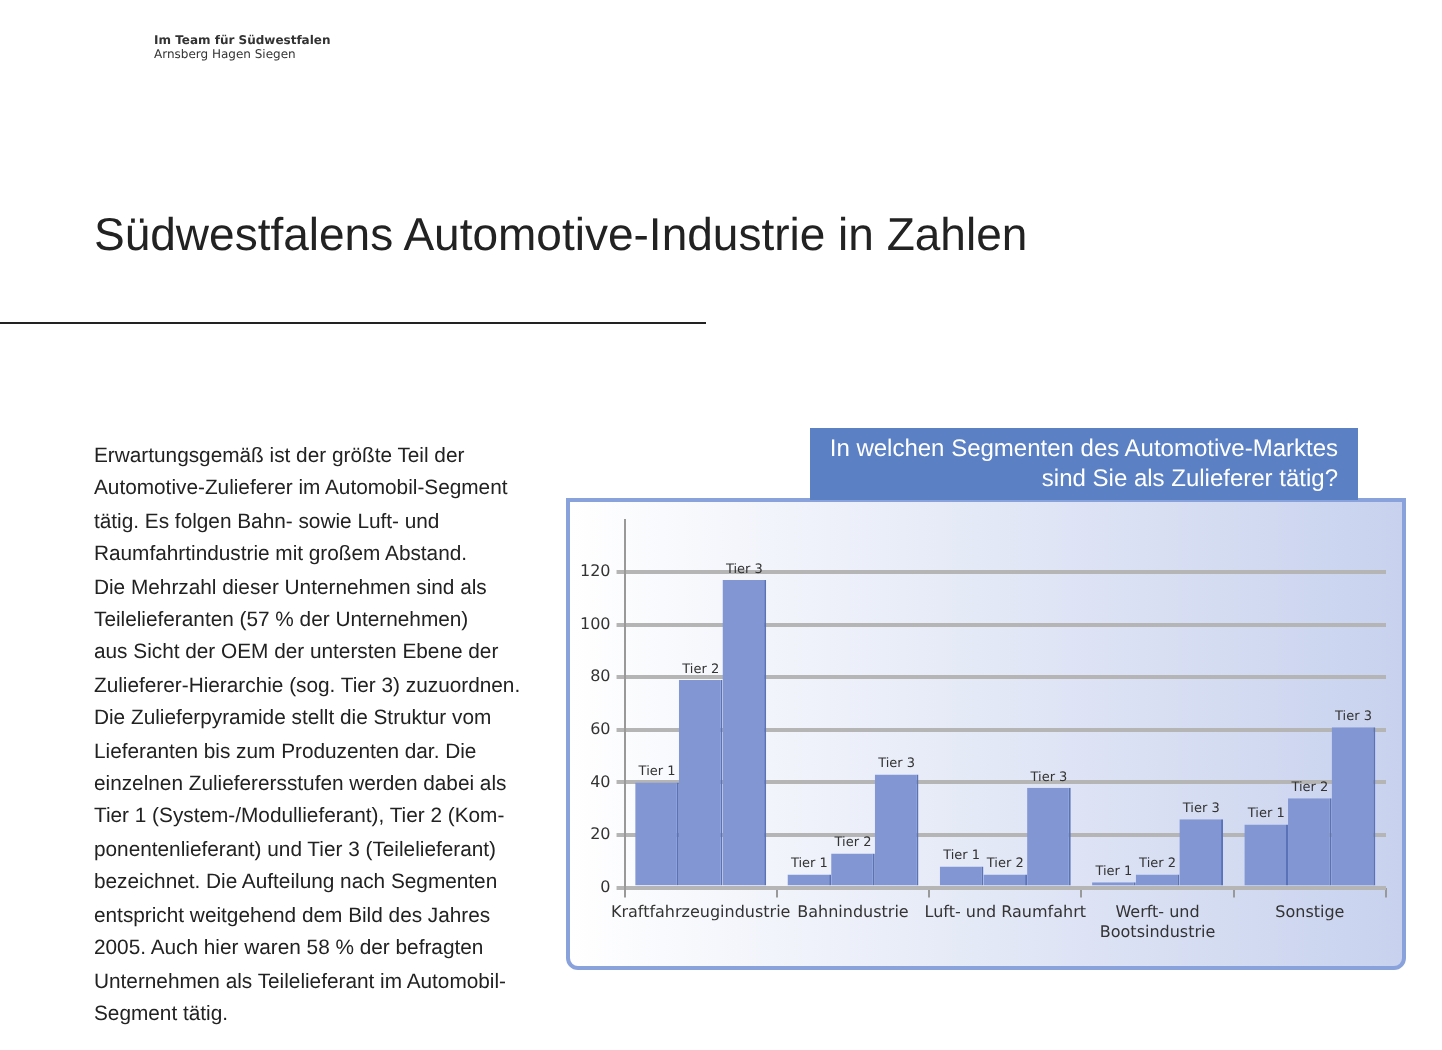 The width and height of the screenshot is (1442, 1050). Describe the element at coordinates (600, 729) in the screenshot. I see `y-tick-label: 60` at that location.